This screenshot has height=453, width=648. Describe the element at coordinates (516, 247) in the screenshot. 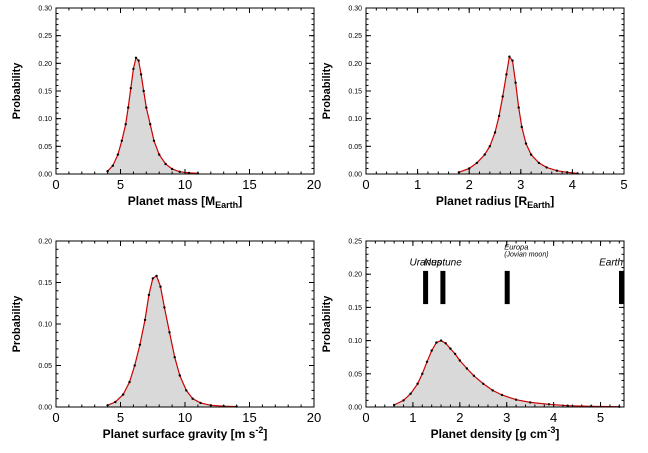

I see `reference-label: Europa` at that location.